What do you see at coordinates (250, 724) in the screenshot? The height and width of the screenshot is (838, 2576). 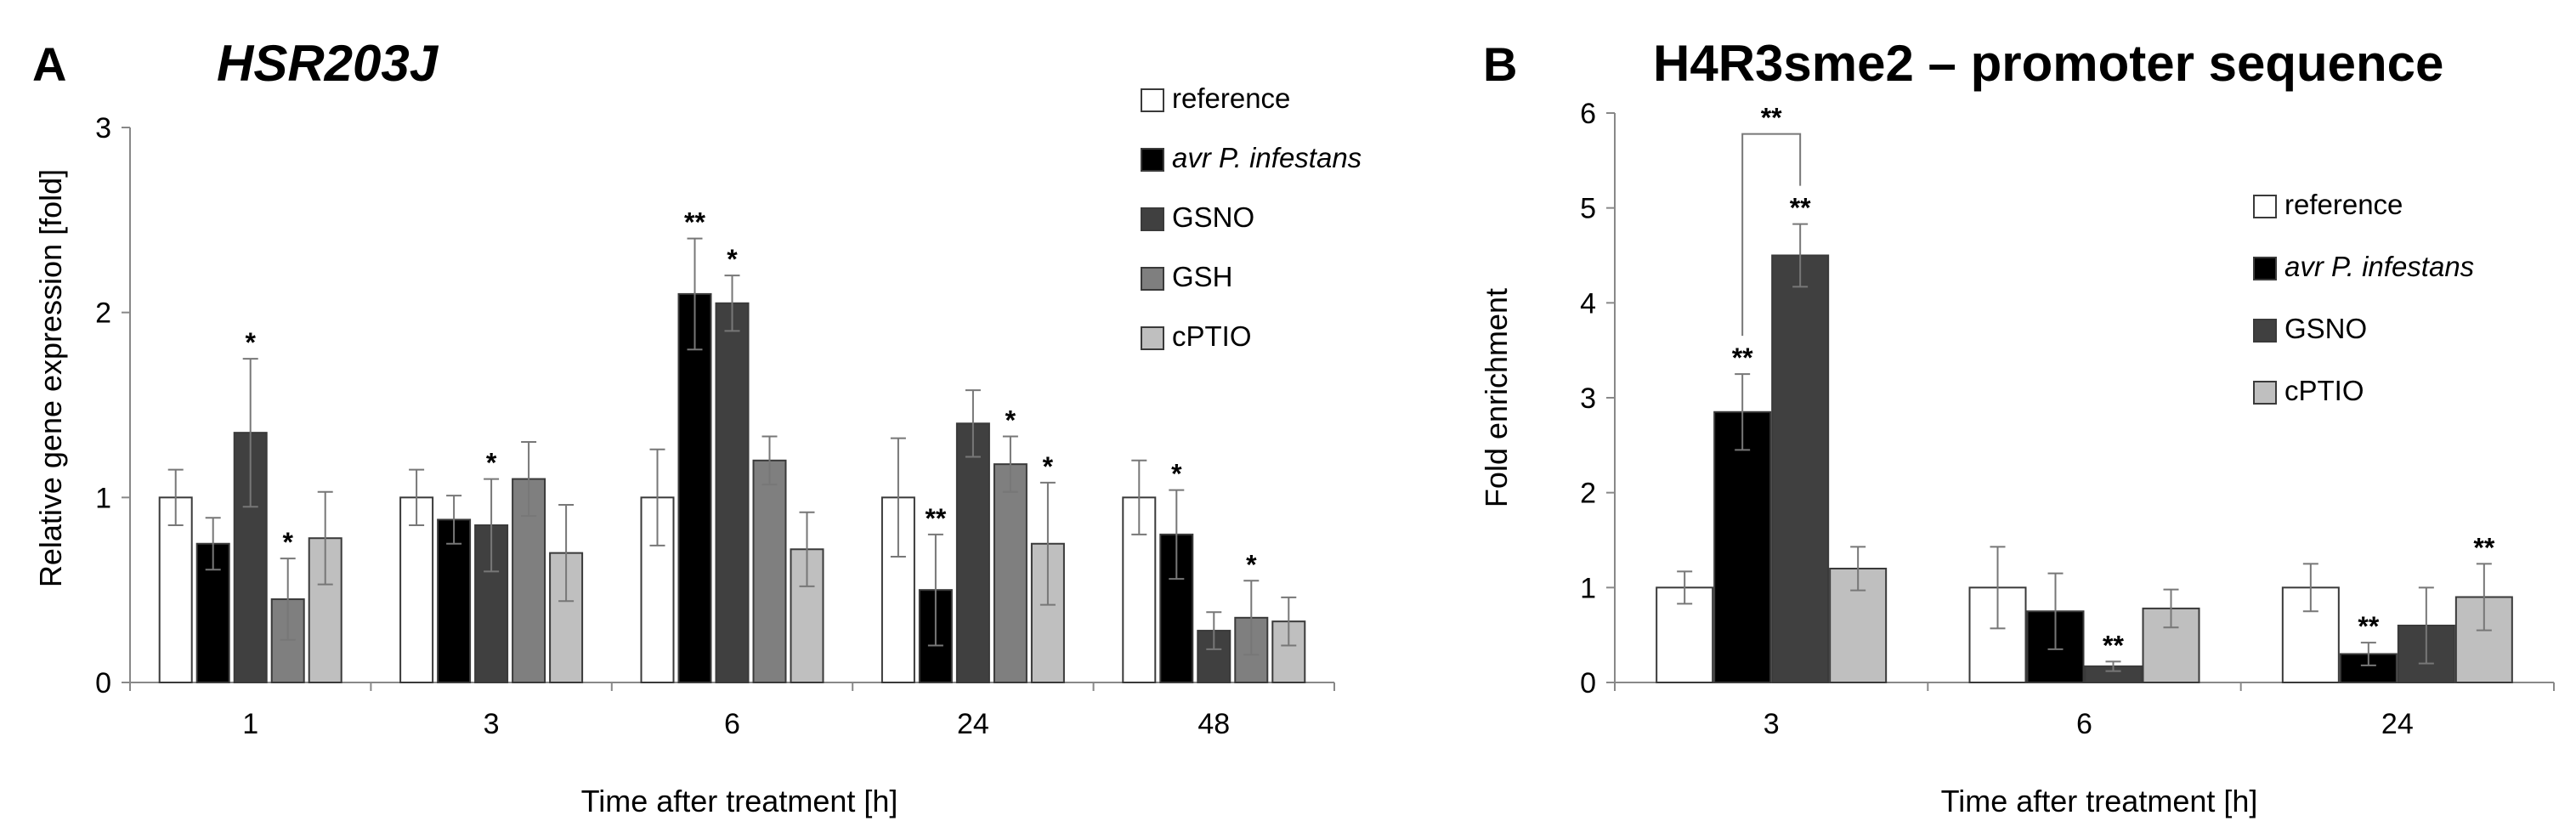 I see `panel-a-x-tick-label: 1` at bounding box center [250, 724].